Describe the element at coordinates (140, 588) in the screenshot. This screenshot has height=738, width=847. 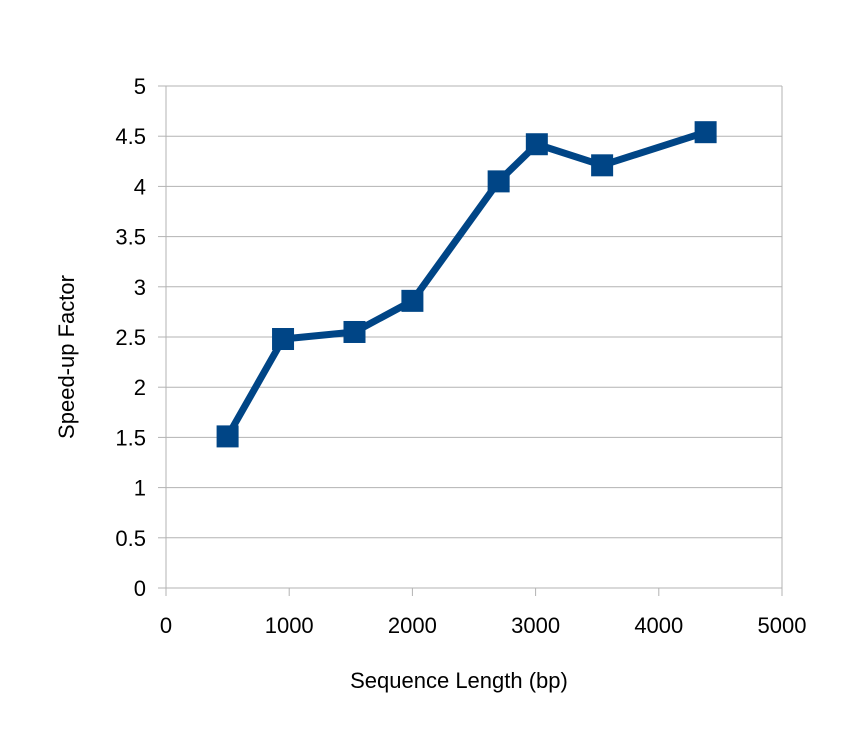
I see `y-tick-label: 0` at that location.